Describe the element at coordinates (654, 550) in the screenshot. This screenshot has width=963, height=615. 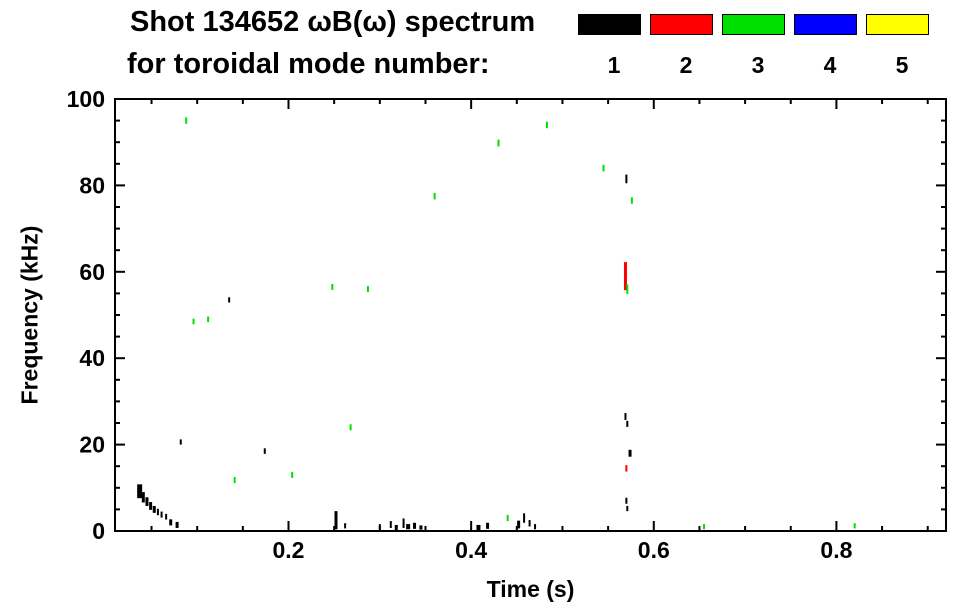
I see `x-tick-label: 0.6` at that location.